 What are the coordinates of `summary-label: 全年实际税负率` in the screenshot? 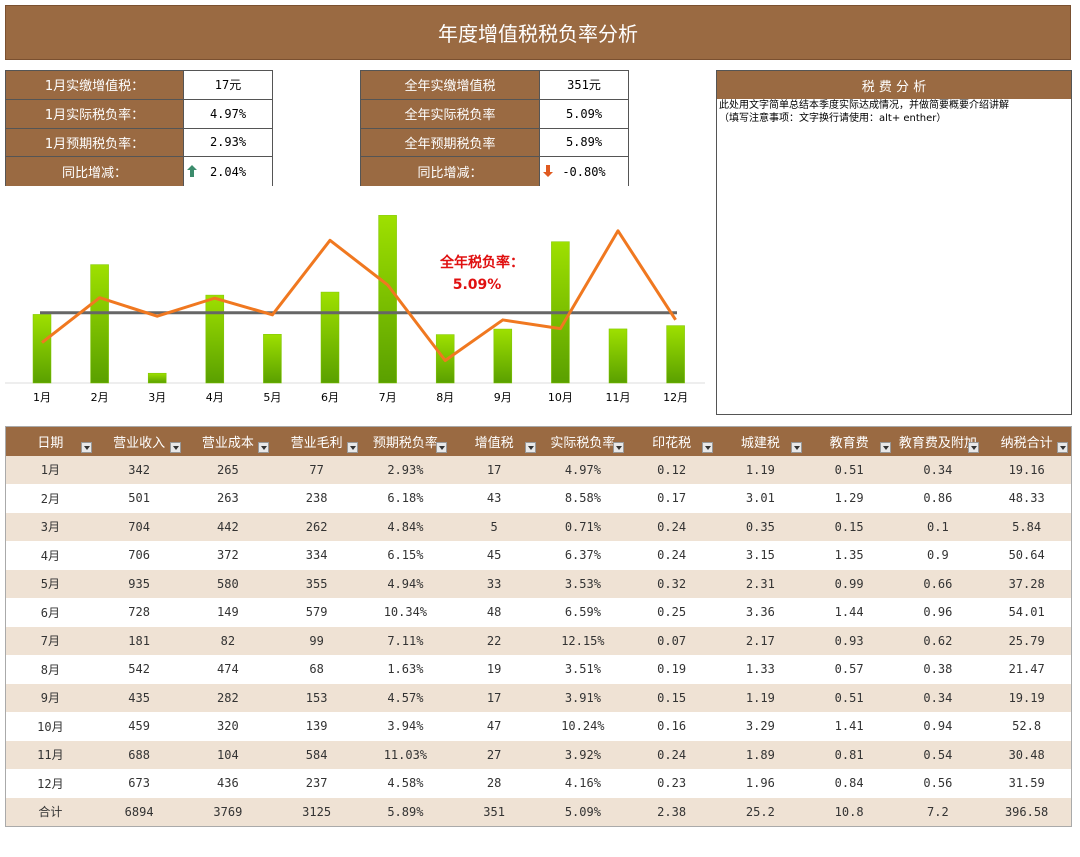 It's located at (450, 113).